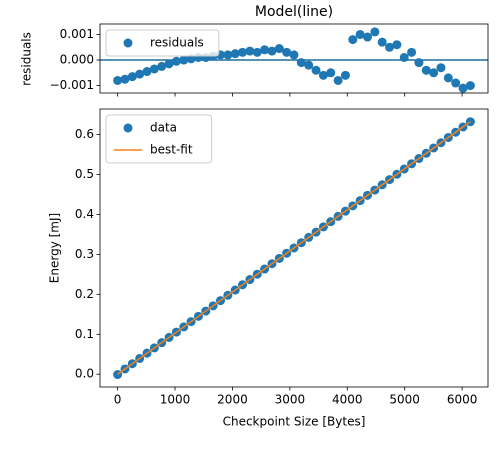 The height and width of the screenshot is (450, 500). I want to click on x-tick-label: 5000, so click(404, 400).